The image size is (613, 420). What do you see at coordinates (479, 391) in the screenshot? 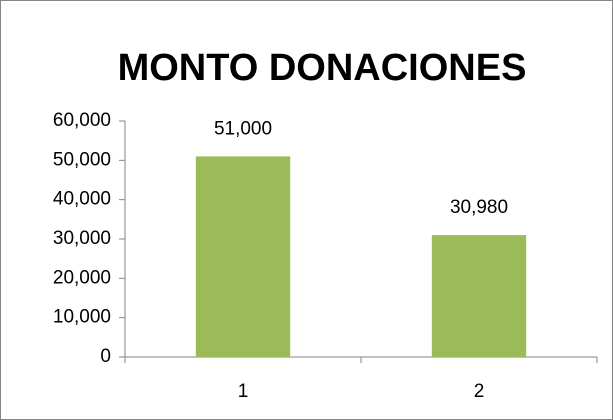
I see `x-tick-label: 2` at bounding box center [479, 391].